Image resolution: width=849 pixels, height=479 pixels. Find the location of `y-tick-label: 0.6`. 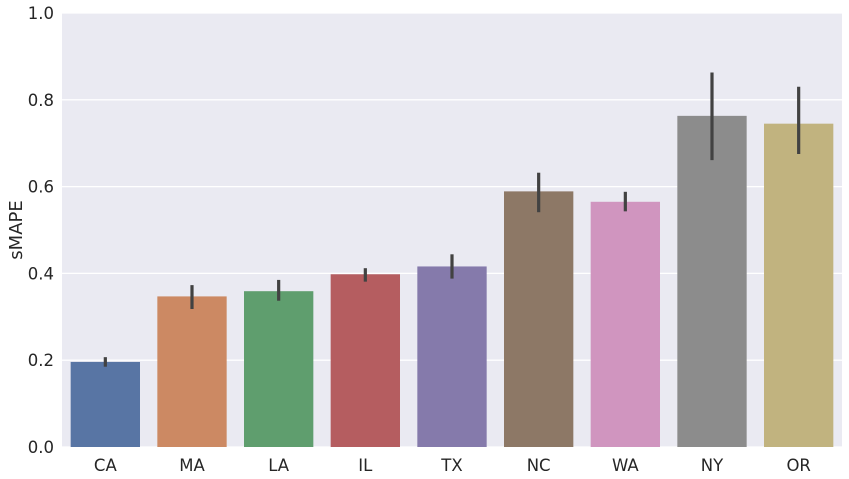

y-tick-label: 0.6 is located at coordinates (41, 187).